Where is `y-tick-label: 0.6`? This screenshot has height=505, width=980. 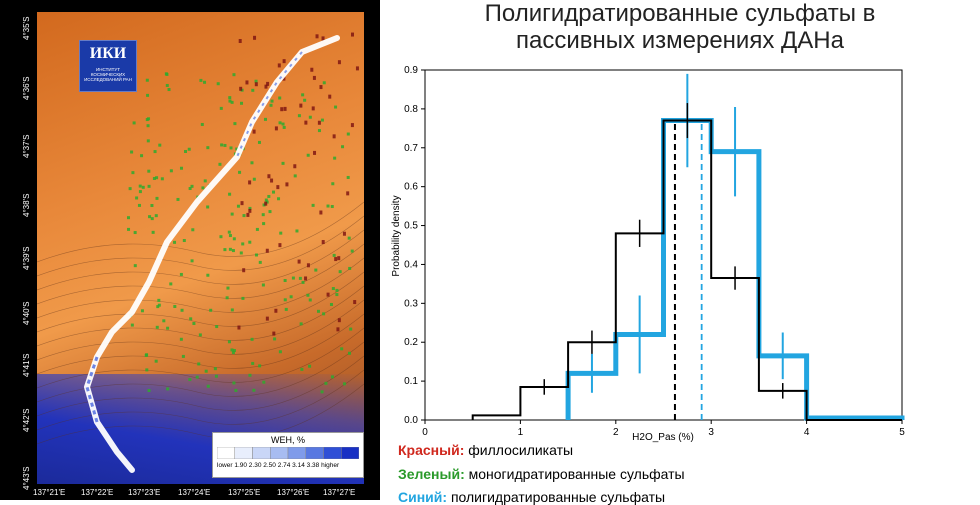
y-tick-label: 0.6 is located at coordinates (411, 187).